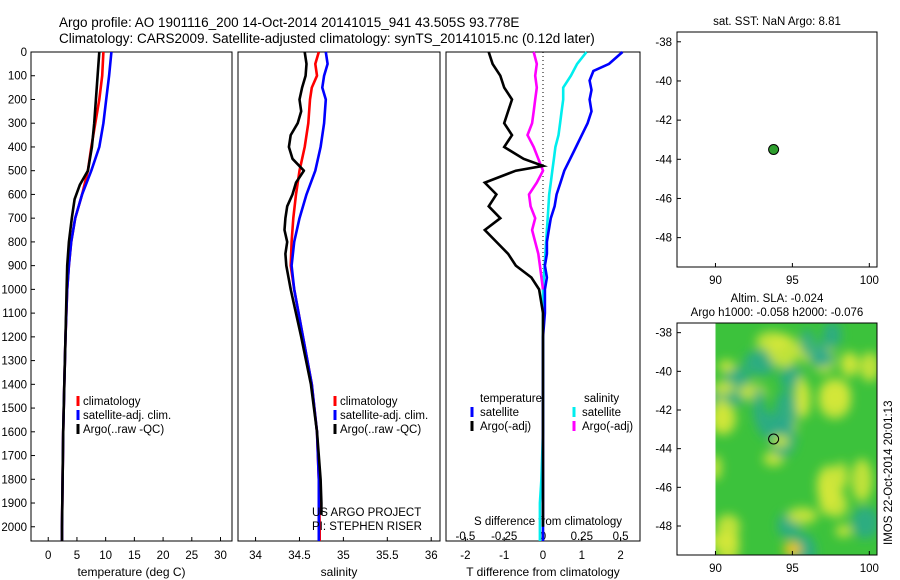 This screenshot has width=900, height=580. What do you see at coordinates (17, 100) in the screenshot?
I see `y-tick-label: 200` at bounding box center [17, 100].